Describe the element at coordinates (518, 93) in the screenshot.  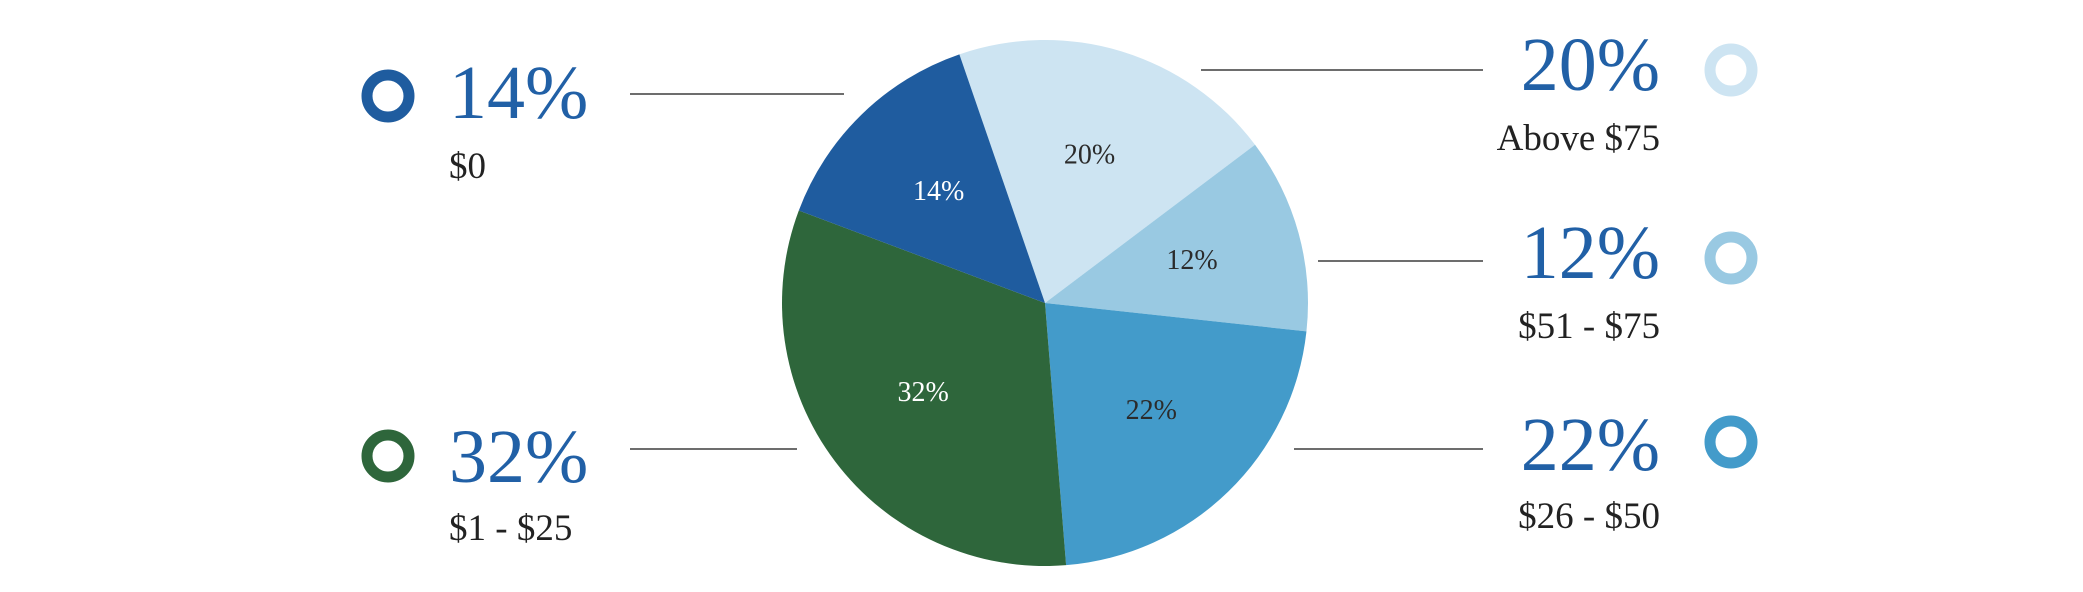
I see `callout-percent-0: 14%` at that location.